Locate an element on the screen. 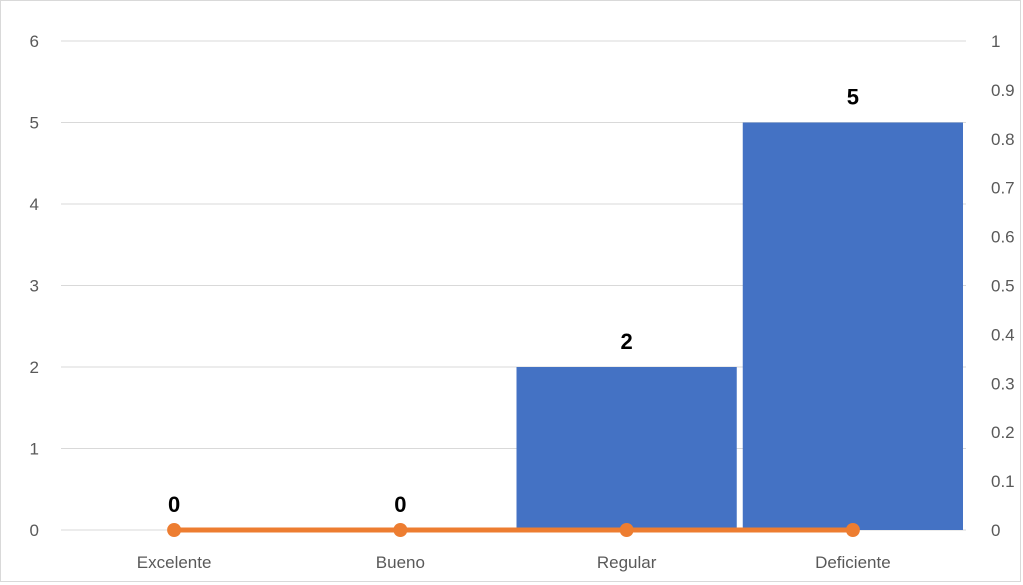  y-secondary-tick-label: 0.6 is located at coordinates (1003, 237).